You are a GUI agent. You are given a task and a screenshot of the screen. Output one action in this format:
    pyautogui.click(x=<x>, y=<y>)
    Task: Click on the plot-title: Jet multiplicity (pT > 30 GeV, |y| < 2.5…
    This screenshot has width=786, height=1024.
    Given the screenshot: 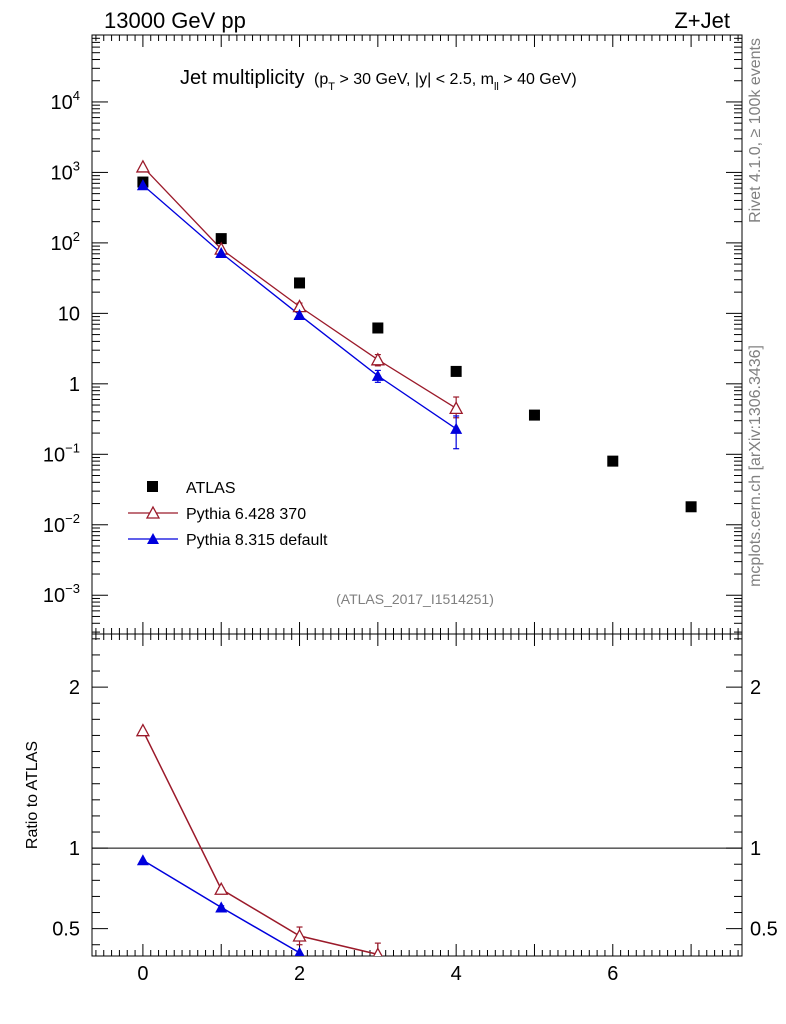 What is the action you would take?
    pyautogui.click(x=378, y=80)
    